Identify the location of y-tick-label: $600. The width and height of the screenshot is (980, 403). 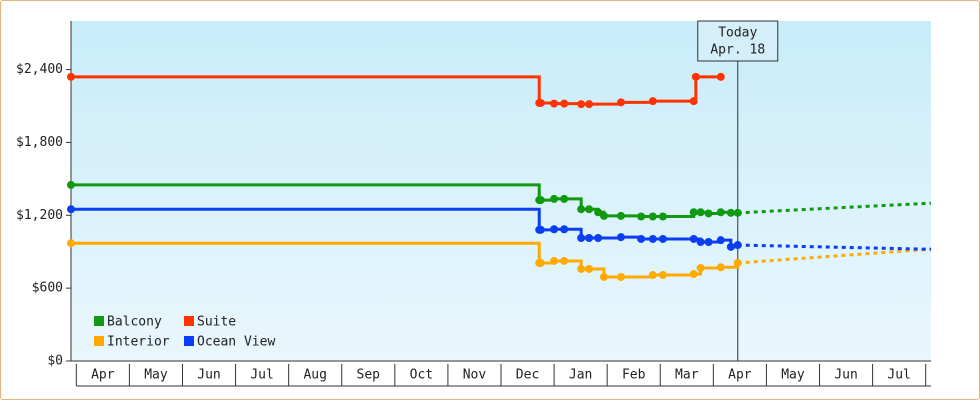
(47, 288).